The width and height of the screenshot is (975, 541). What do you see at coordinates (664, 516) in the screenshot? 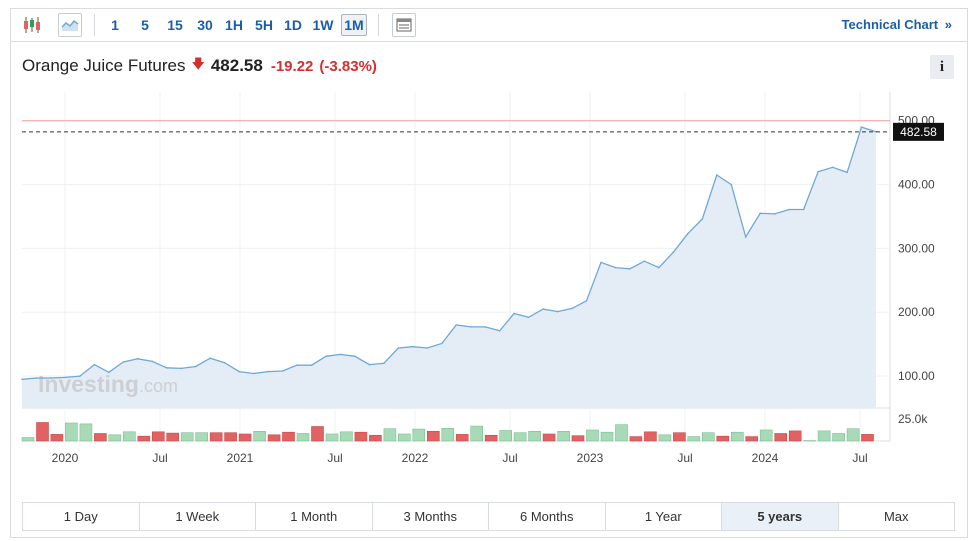
I see `range-1-year: 1 Year` at bounding box center [664, 516].